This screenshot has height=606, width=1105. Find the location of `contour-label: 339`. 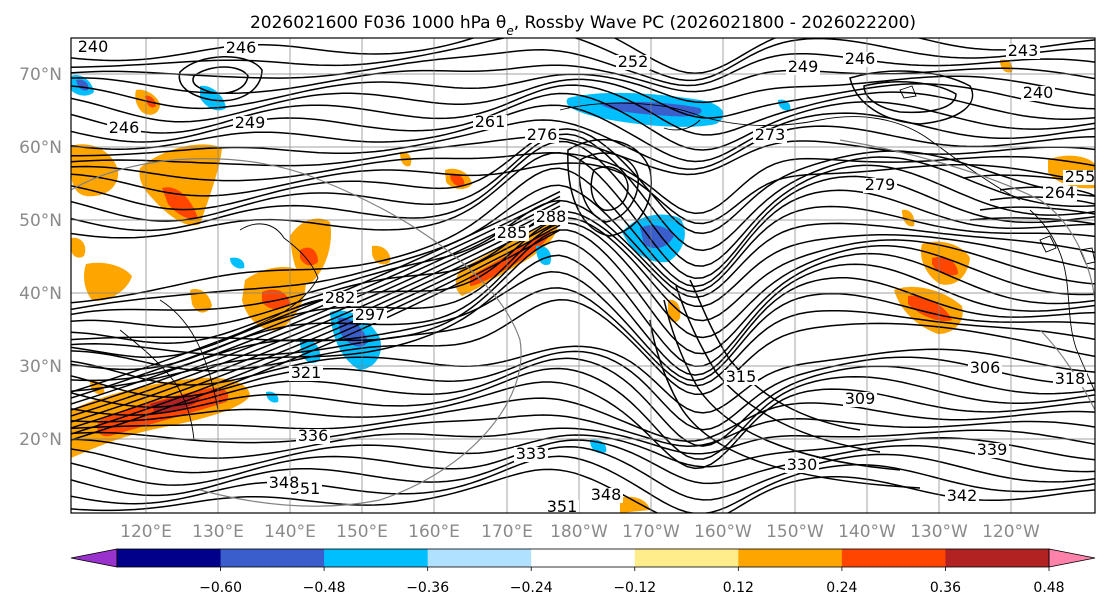

contour-label: 339 is located at coordinates (992, 449).